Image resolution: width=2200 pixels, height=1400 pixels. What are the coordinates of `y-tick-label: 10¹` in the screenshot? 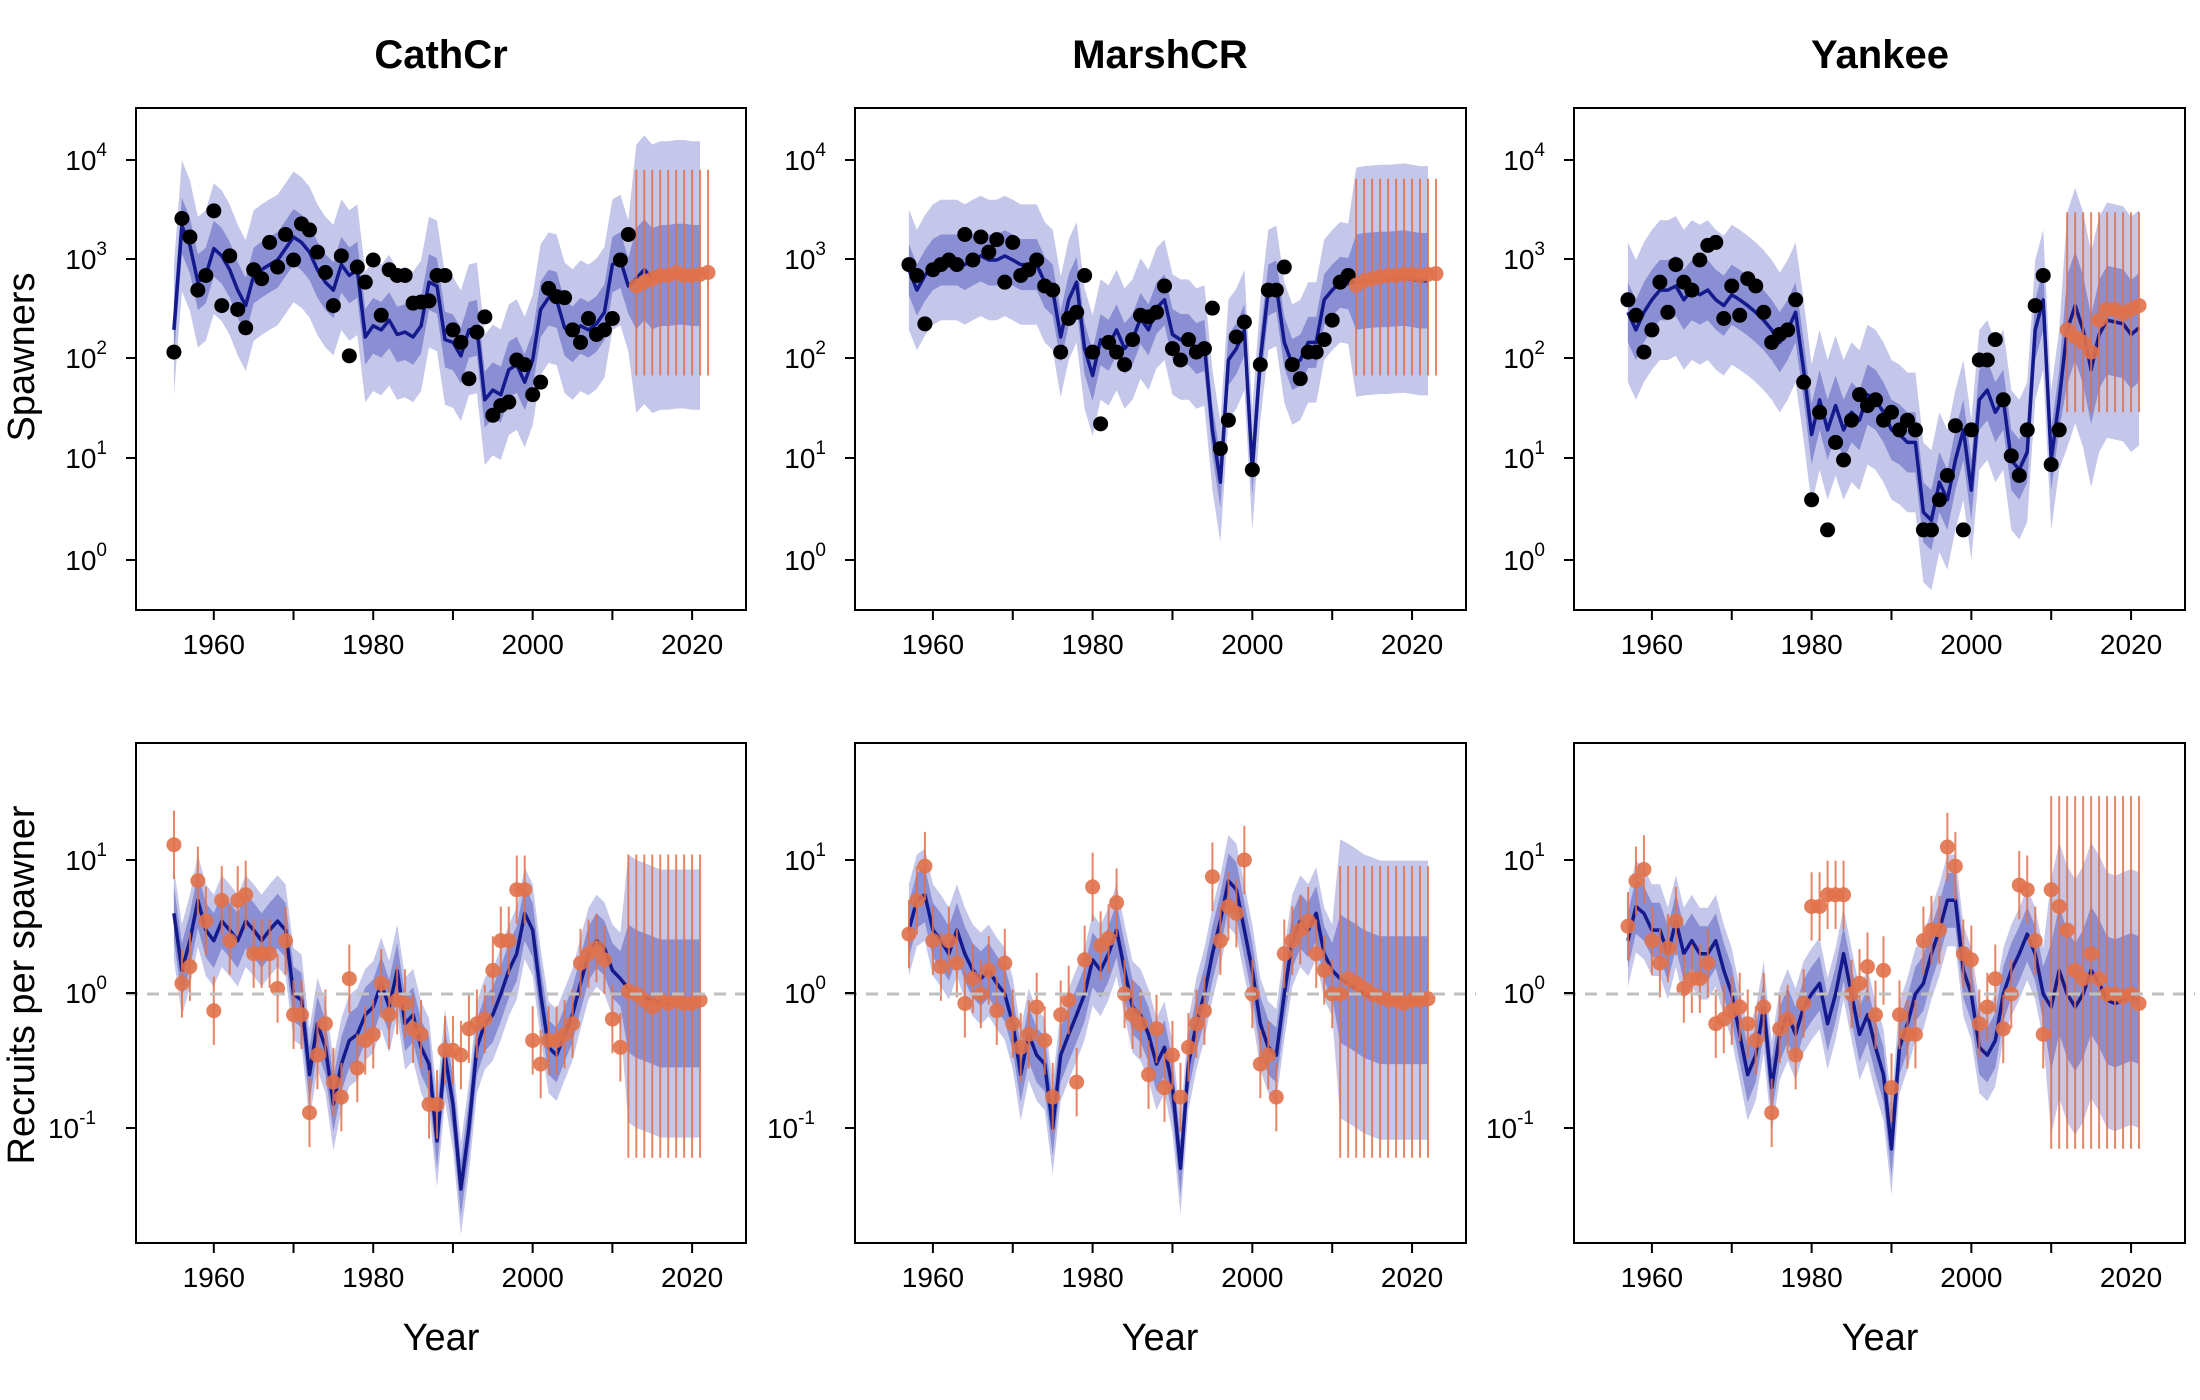 It's located at (86, 456).